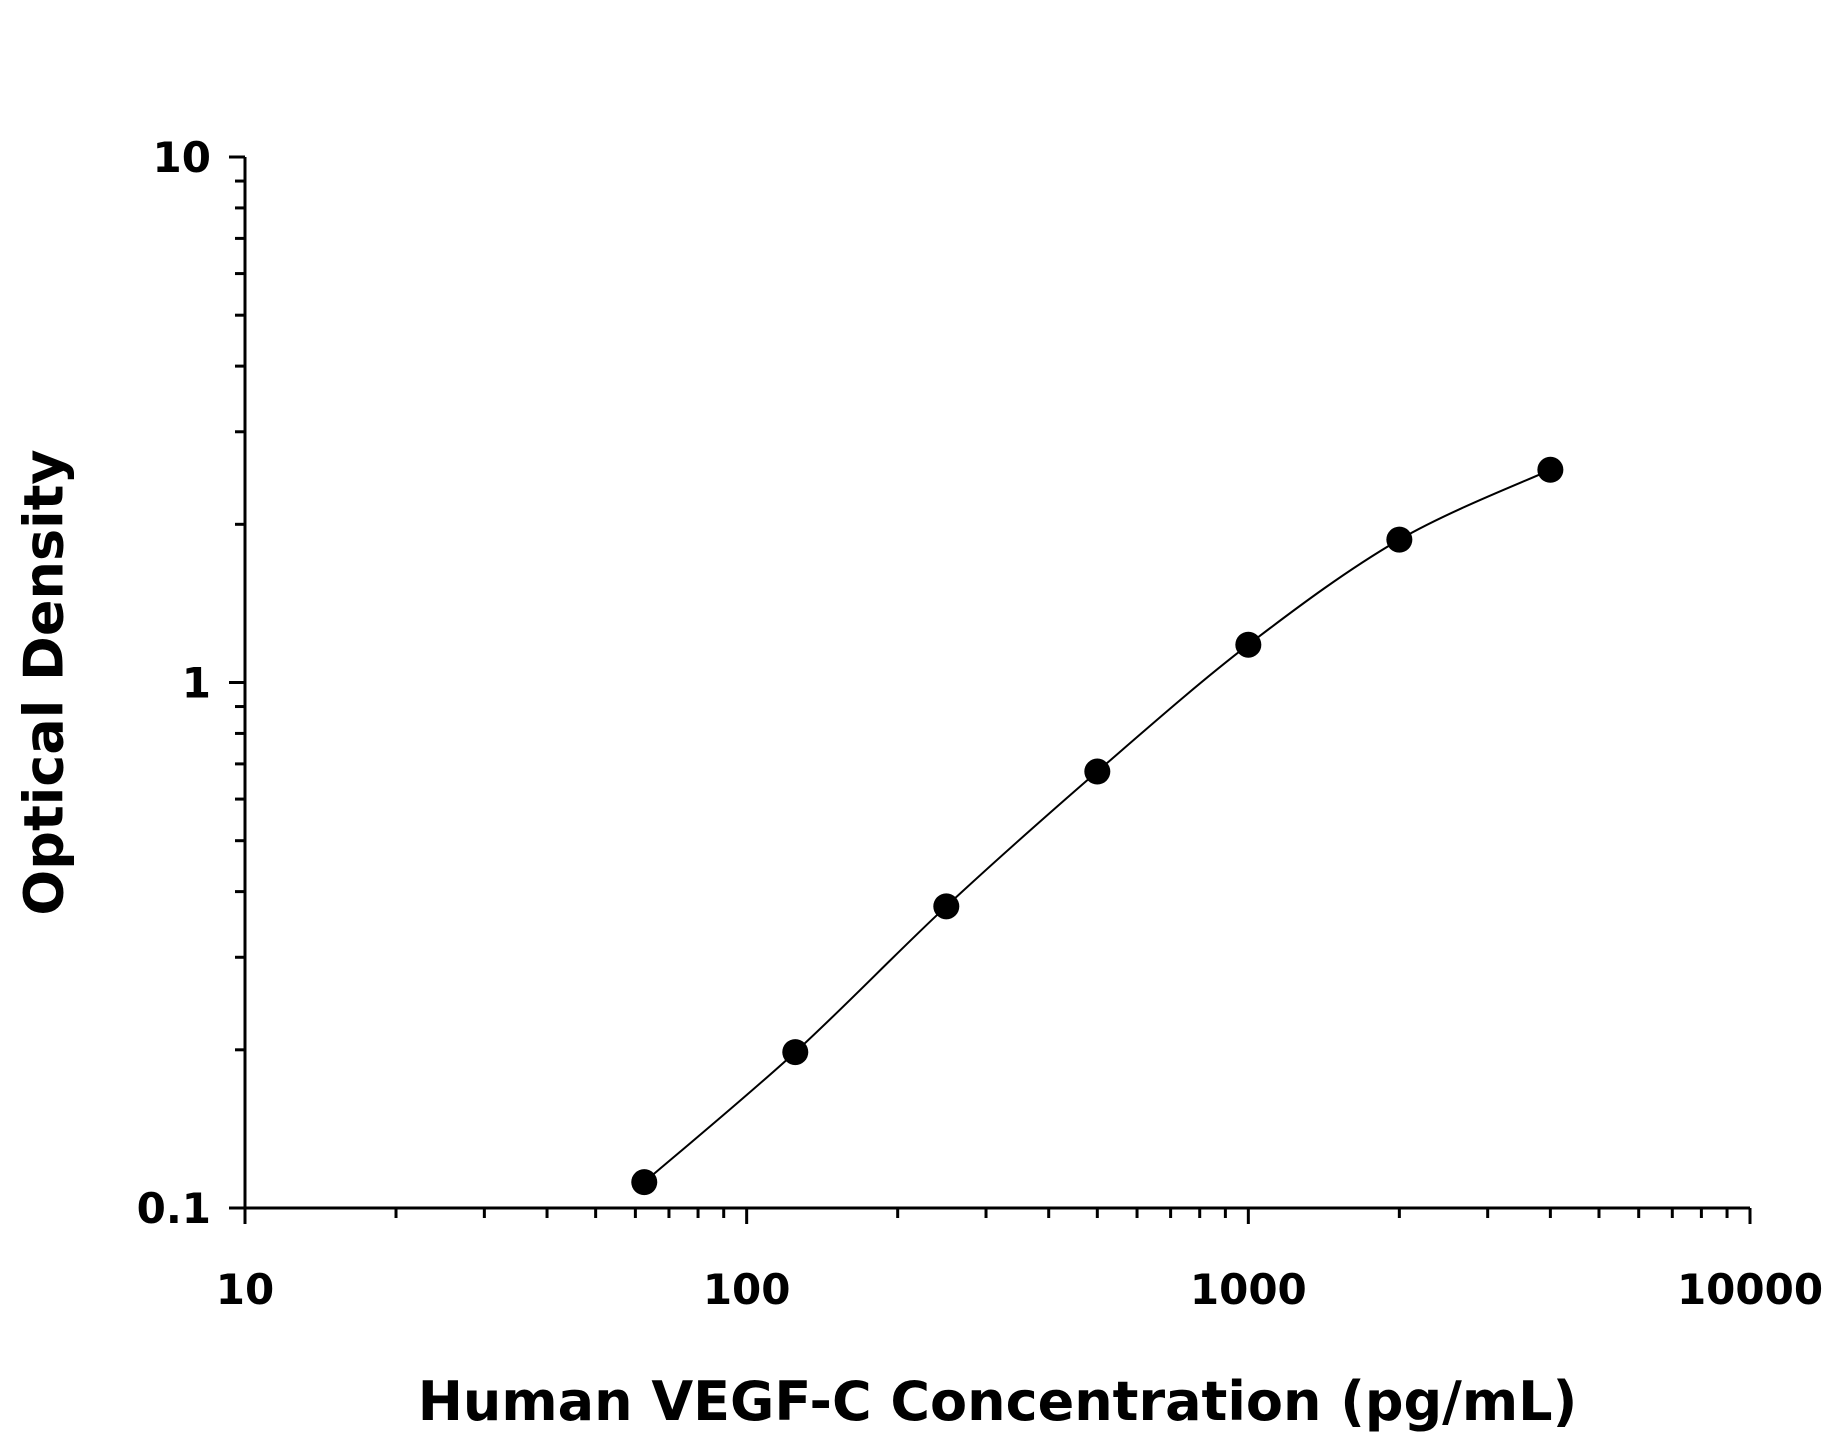 The width and height of the screenshot is (1827, 1444). What do you see at coordinates (1019, 1289) in the screenshot?
I see `x-axis-tick-labels: 10 100 1000 10000` at bounding box center [1019, 1289].